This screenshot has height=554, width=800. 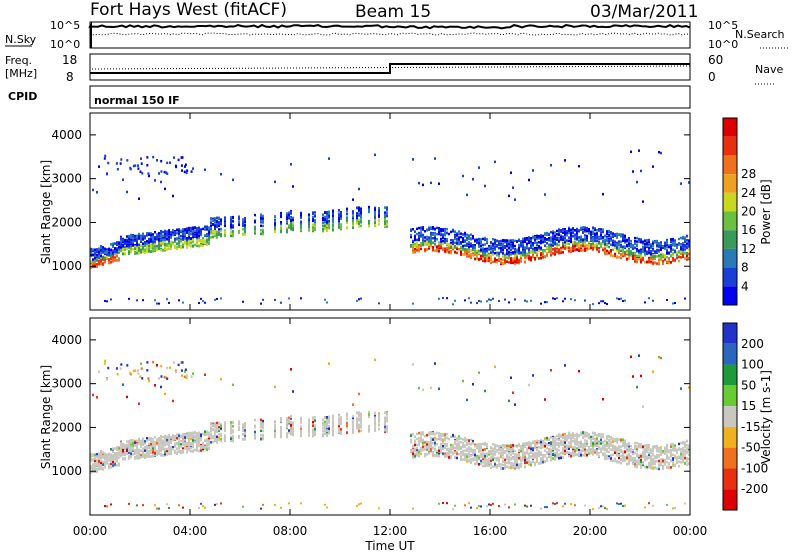 What do you see at coordinates (137, 100) in the screenshot?
I see `cpid-value: normal 150 IF` at bounding box center [137, 100].